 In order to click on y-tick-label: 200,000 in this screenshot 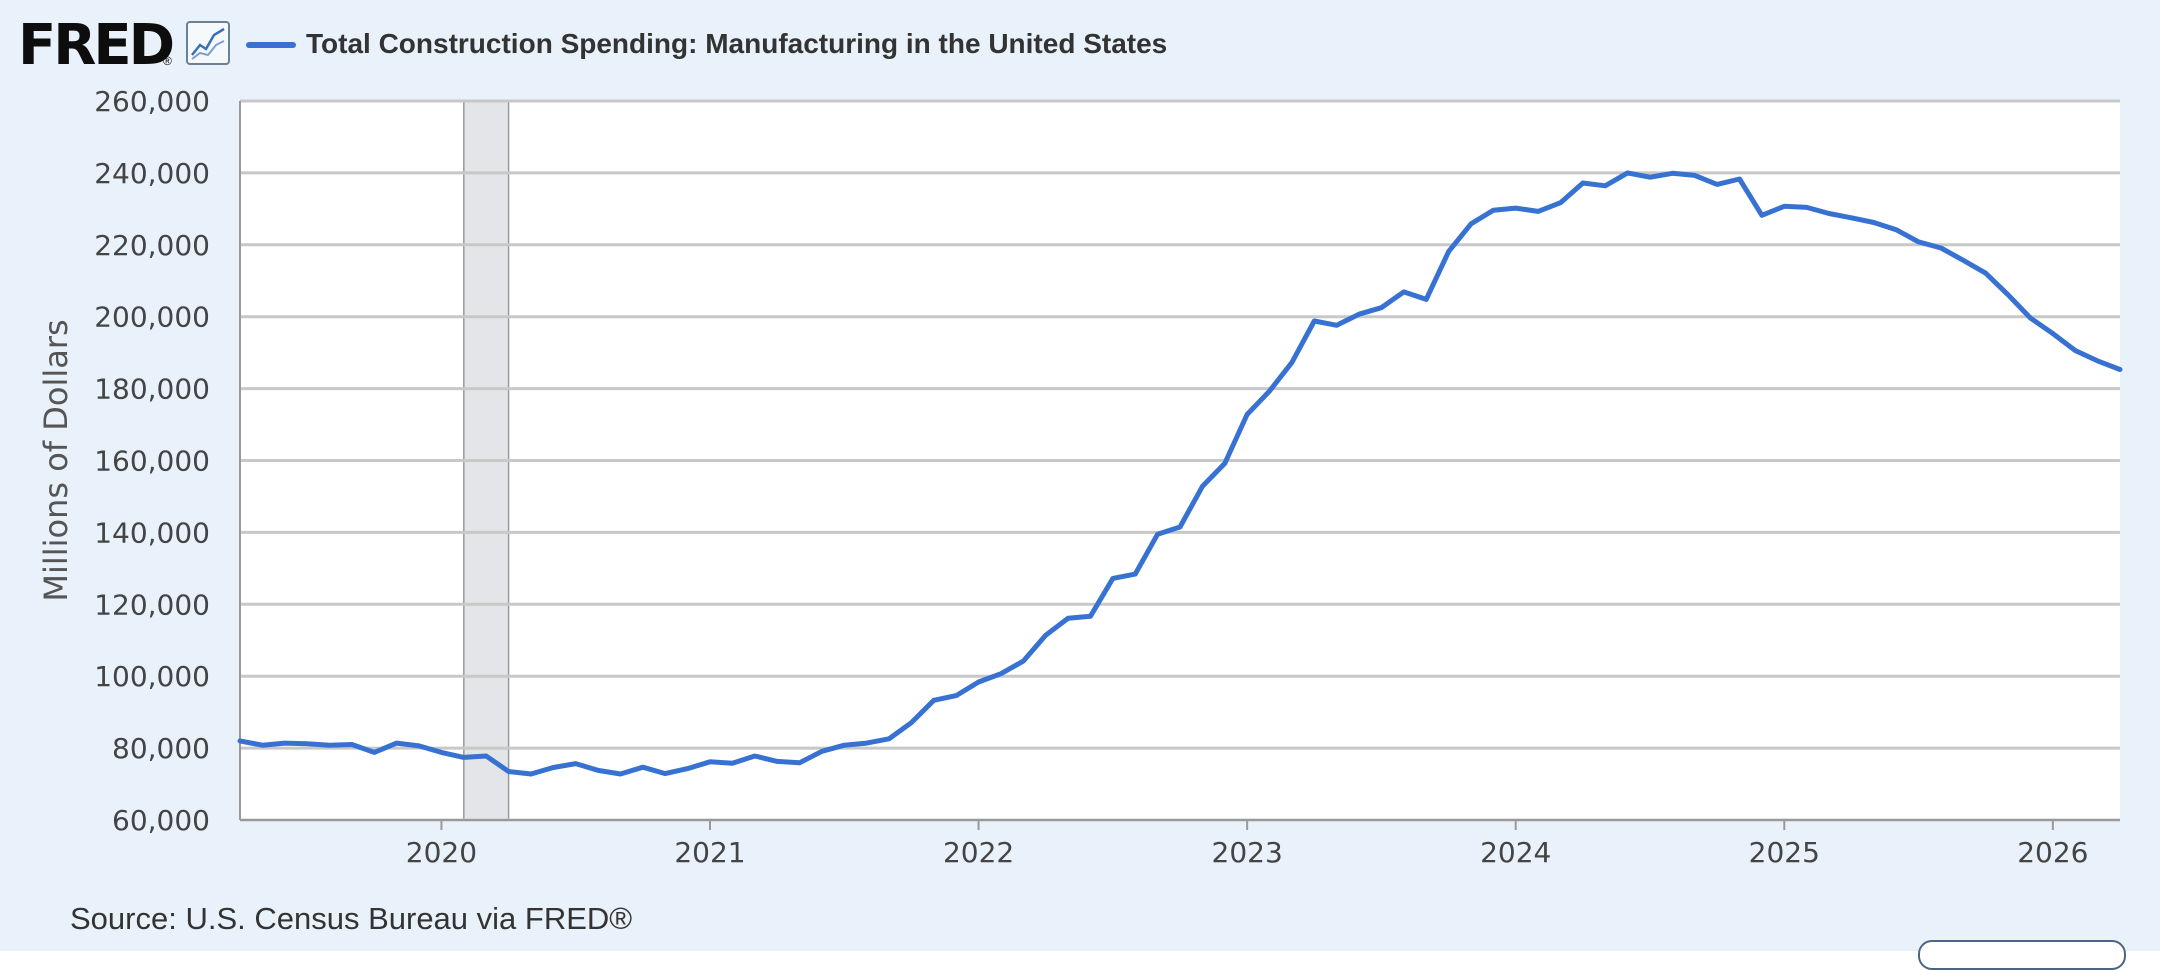, I will do `click(152, 317)`.